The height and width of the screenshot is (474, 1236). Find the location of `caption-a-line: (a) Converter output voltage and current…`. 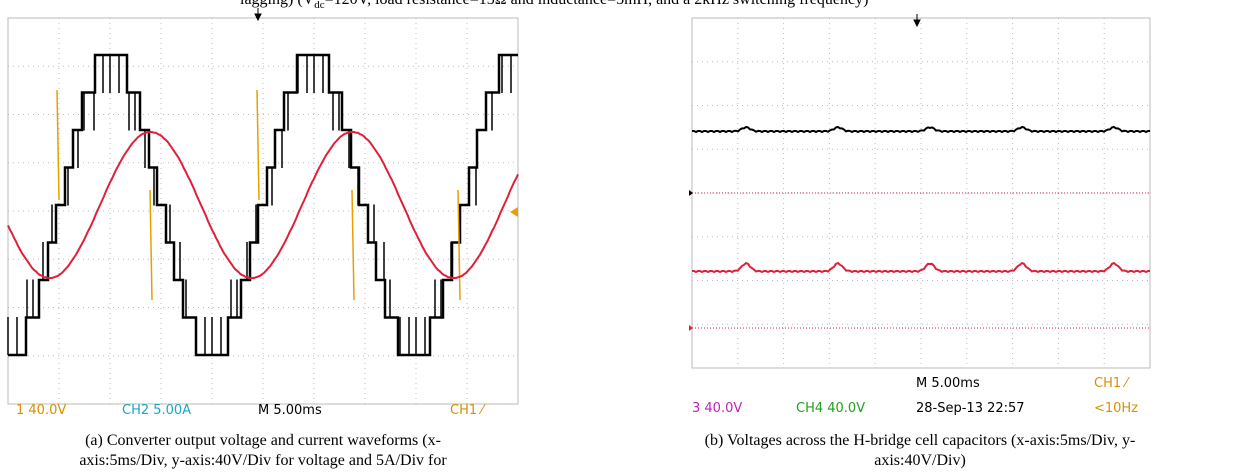

caption-a-line: (a) Converter output voltage and current… is located at coordinates (263, 440).